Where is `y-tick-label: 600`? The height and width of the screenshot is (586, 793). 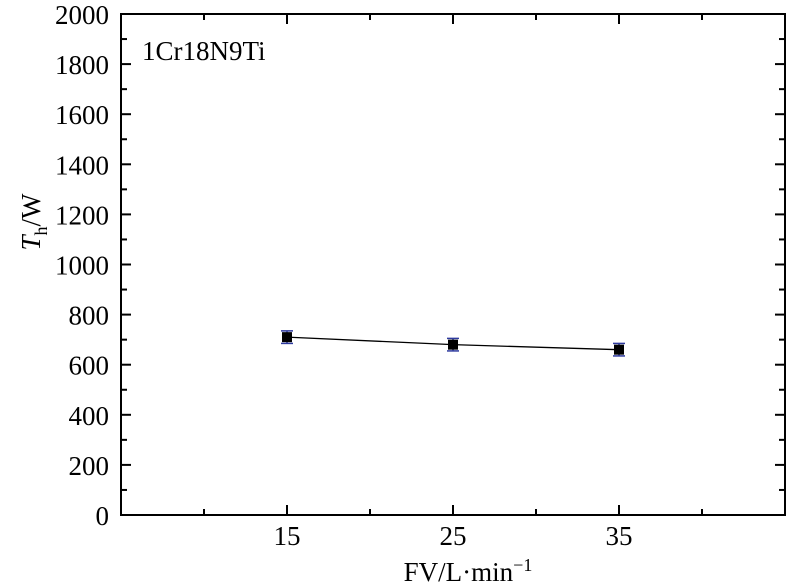
y-tick-label: 600 is located at coordinates (89, 366).